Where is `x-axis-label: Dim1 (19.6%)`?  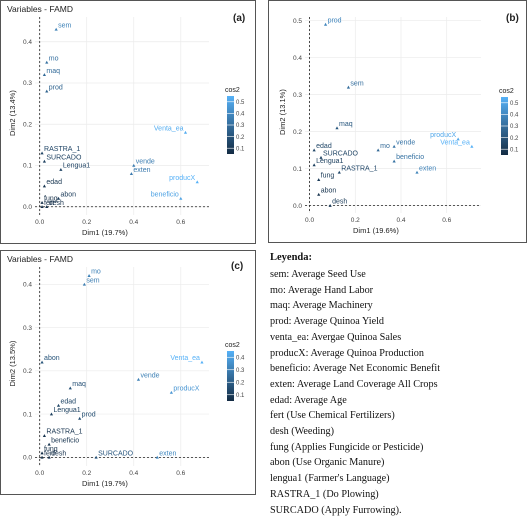
x-axis-label: Dim1 (19.6%) is located at coordinates (376, 230).